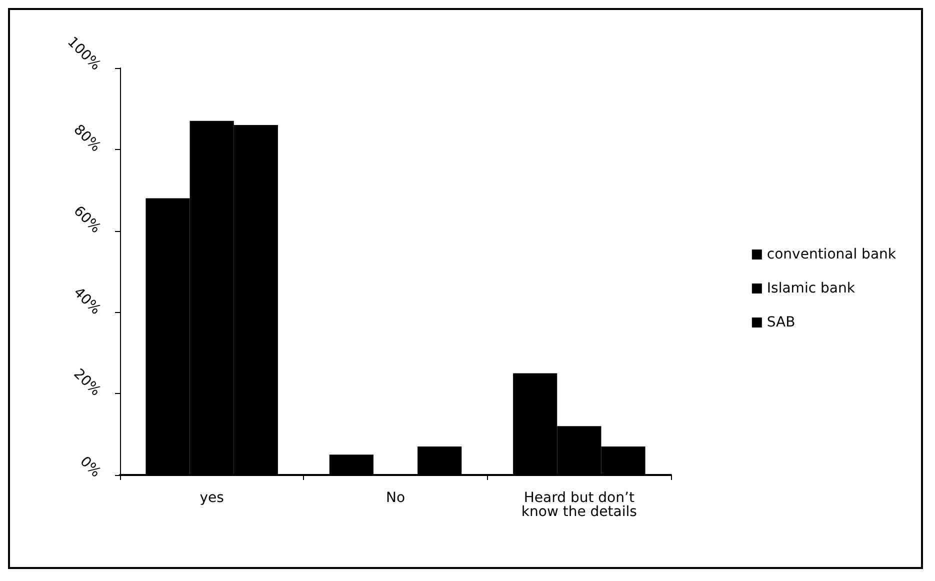  Describe the element at coordinates (781, 322) in the screenshot. I see `legend-label: SAB` at that location.